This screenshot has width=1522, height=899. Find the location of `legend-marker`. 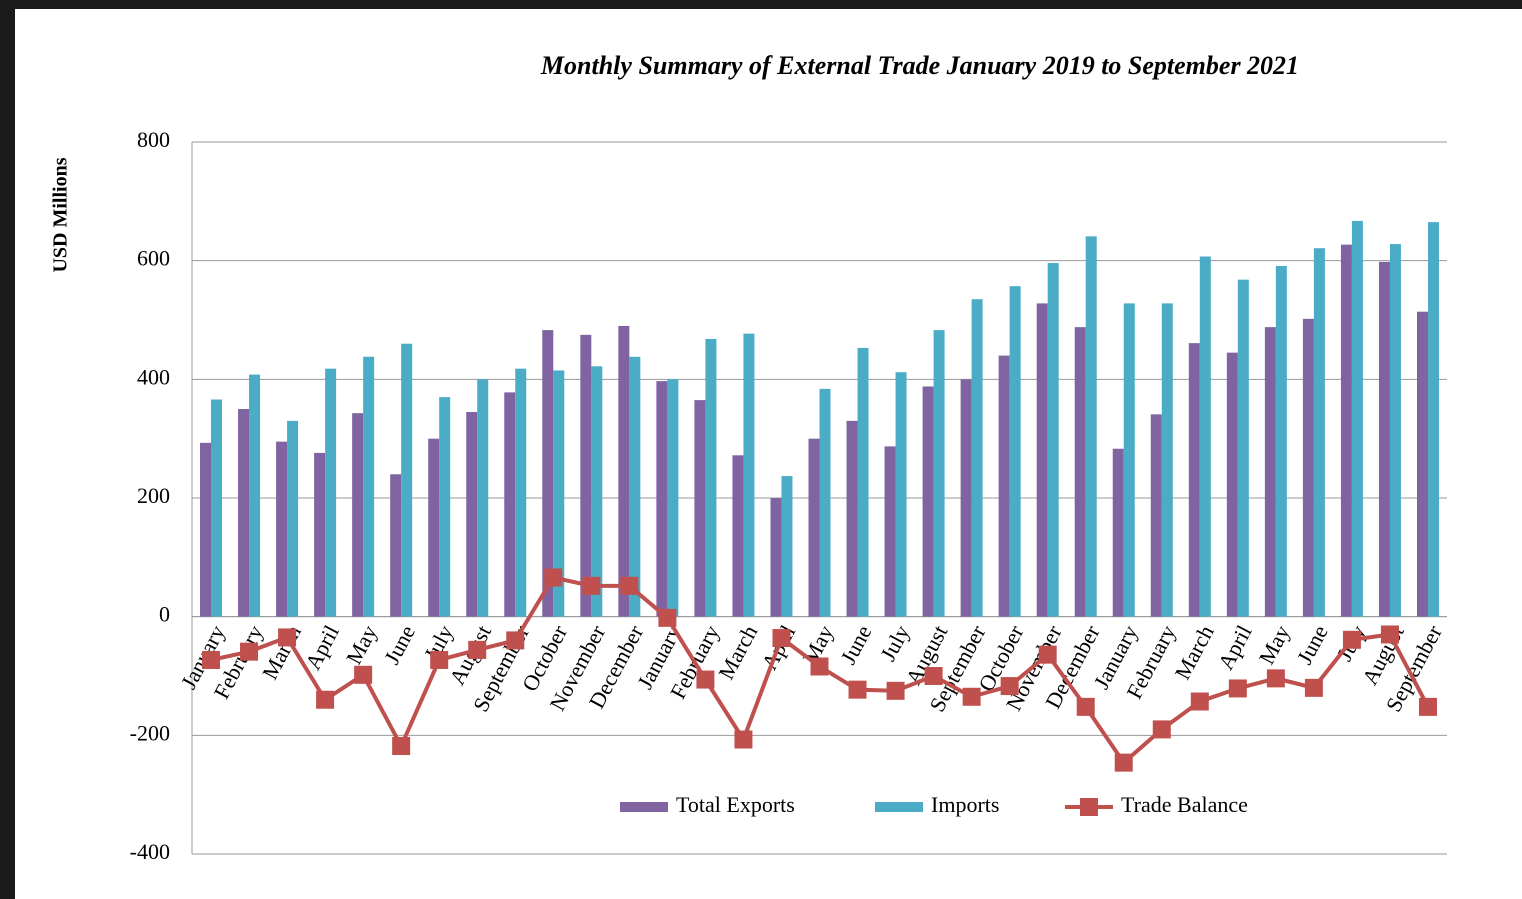

legend-marker is located at coordinates (1089, 807).